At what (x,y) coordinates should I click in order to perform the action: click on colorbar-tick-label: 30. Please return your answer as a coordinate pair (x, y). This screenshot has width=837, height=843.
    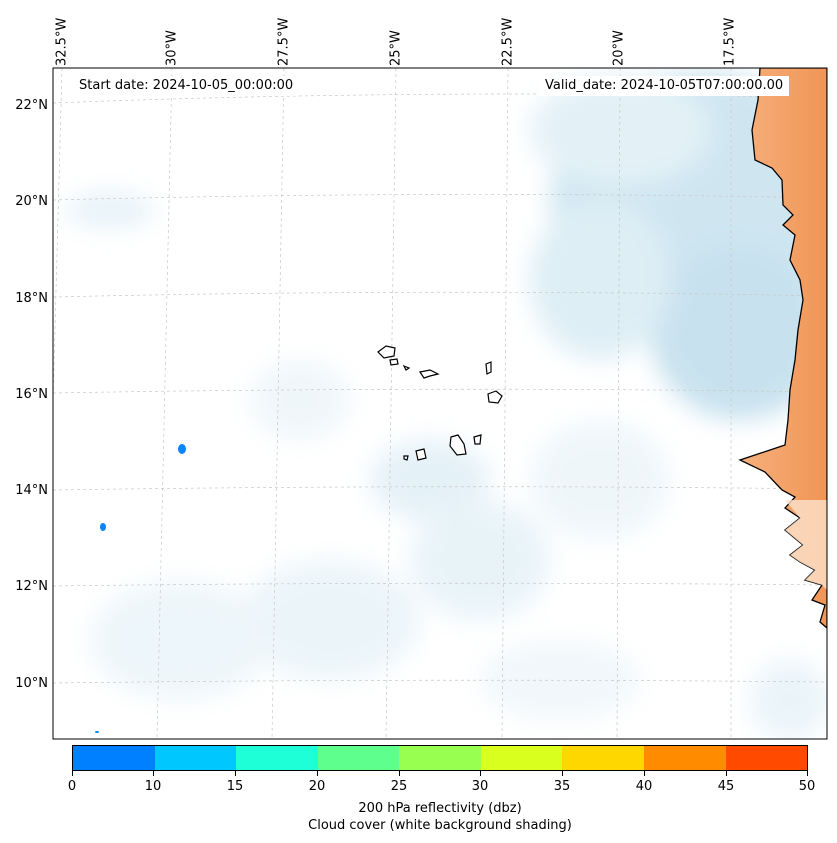
    Looking at the image, I should click on (480, 786).